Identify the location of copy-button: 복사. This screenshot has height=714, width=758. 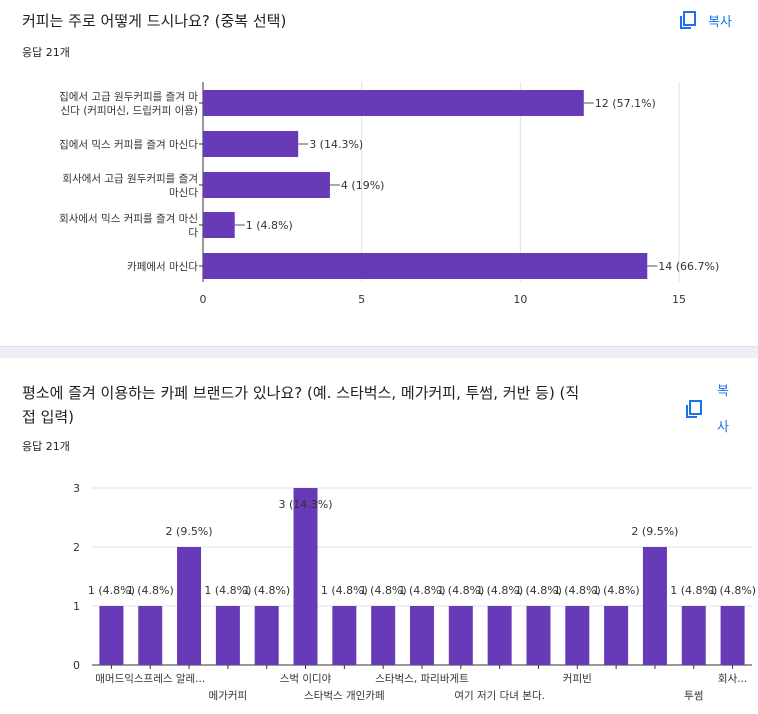
(705, 20).